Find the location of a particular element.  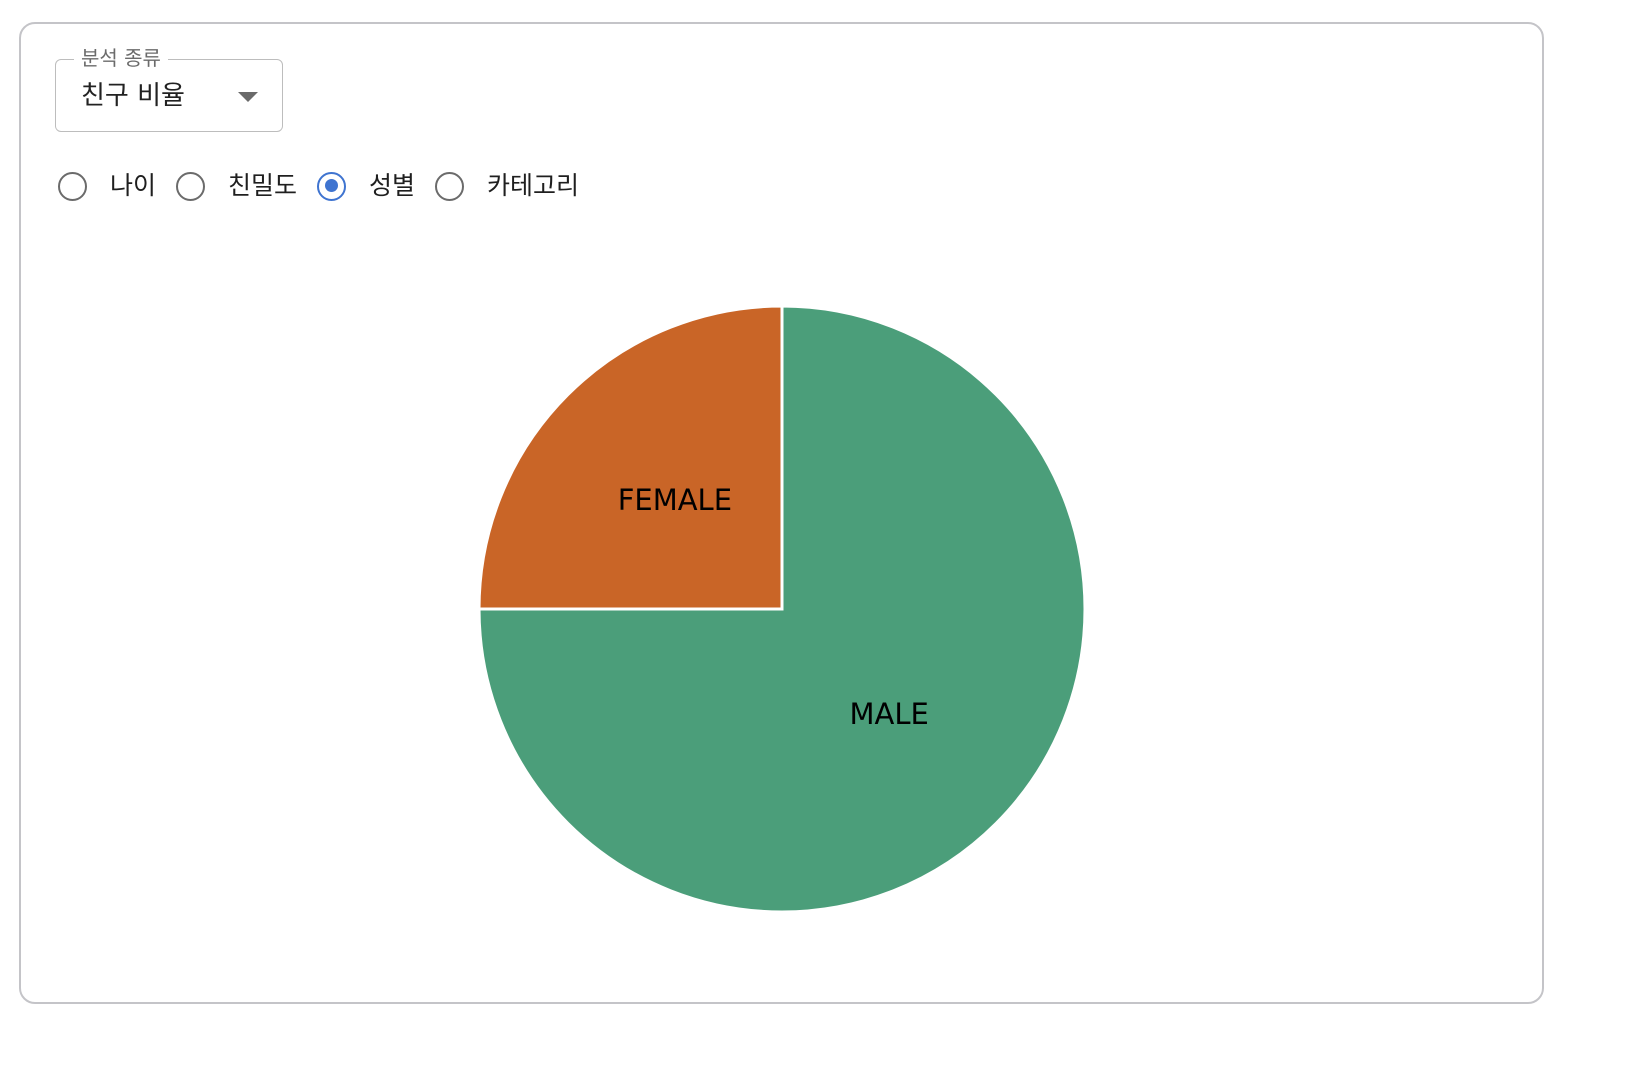

select-value: 친구 비율 is located at coordinates (133, 96).